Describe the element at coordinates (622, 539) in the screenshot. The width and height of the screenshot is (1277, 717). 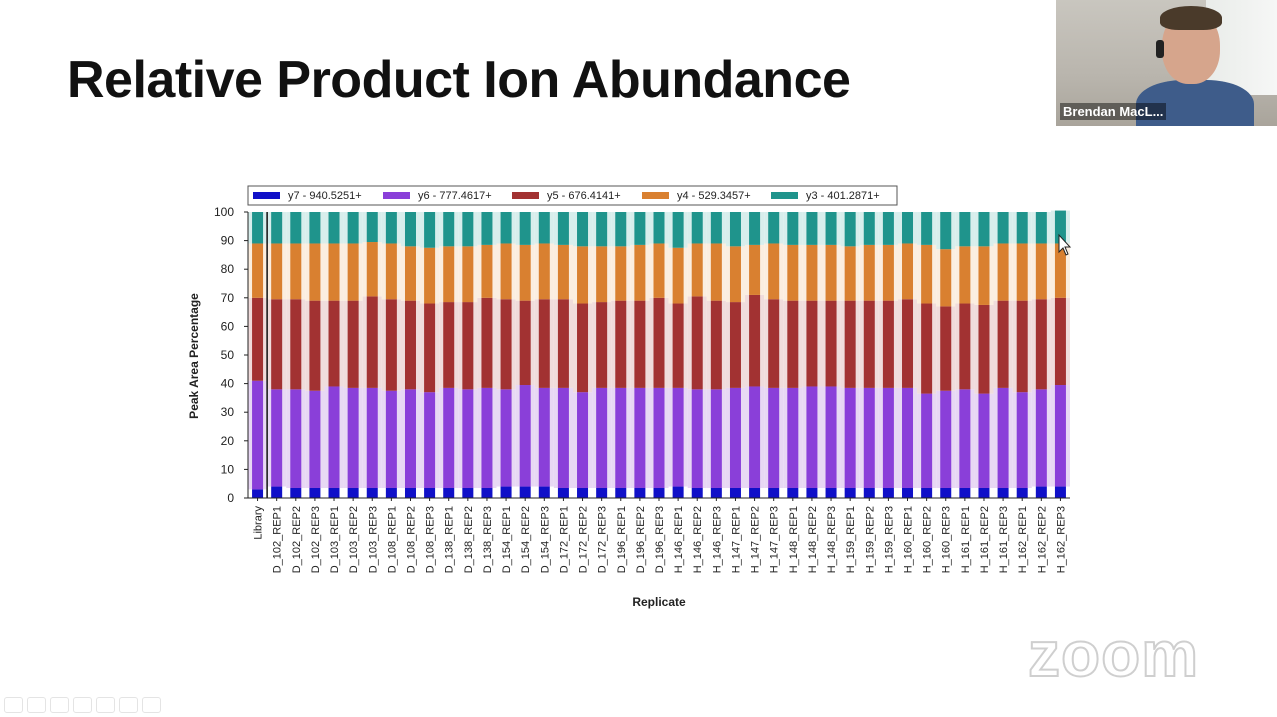
I see `x-tick-label: D_196_REP1` at that location.